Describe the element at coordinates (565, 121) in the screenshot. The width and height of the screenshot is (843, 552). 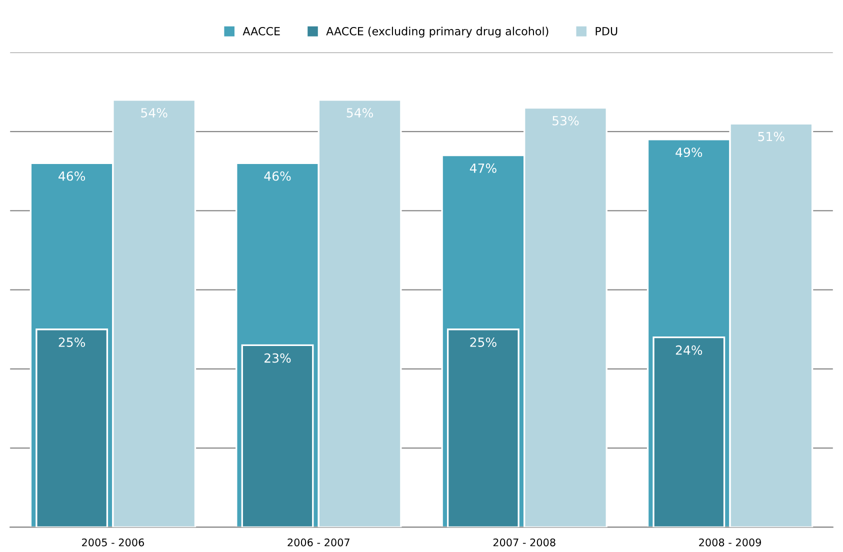
I see `data-label: 53%` at that location.